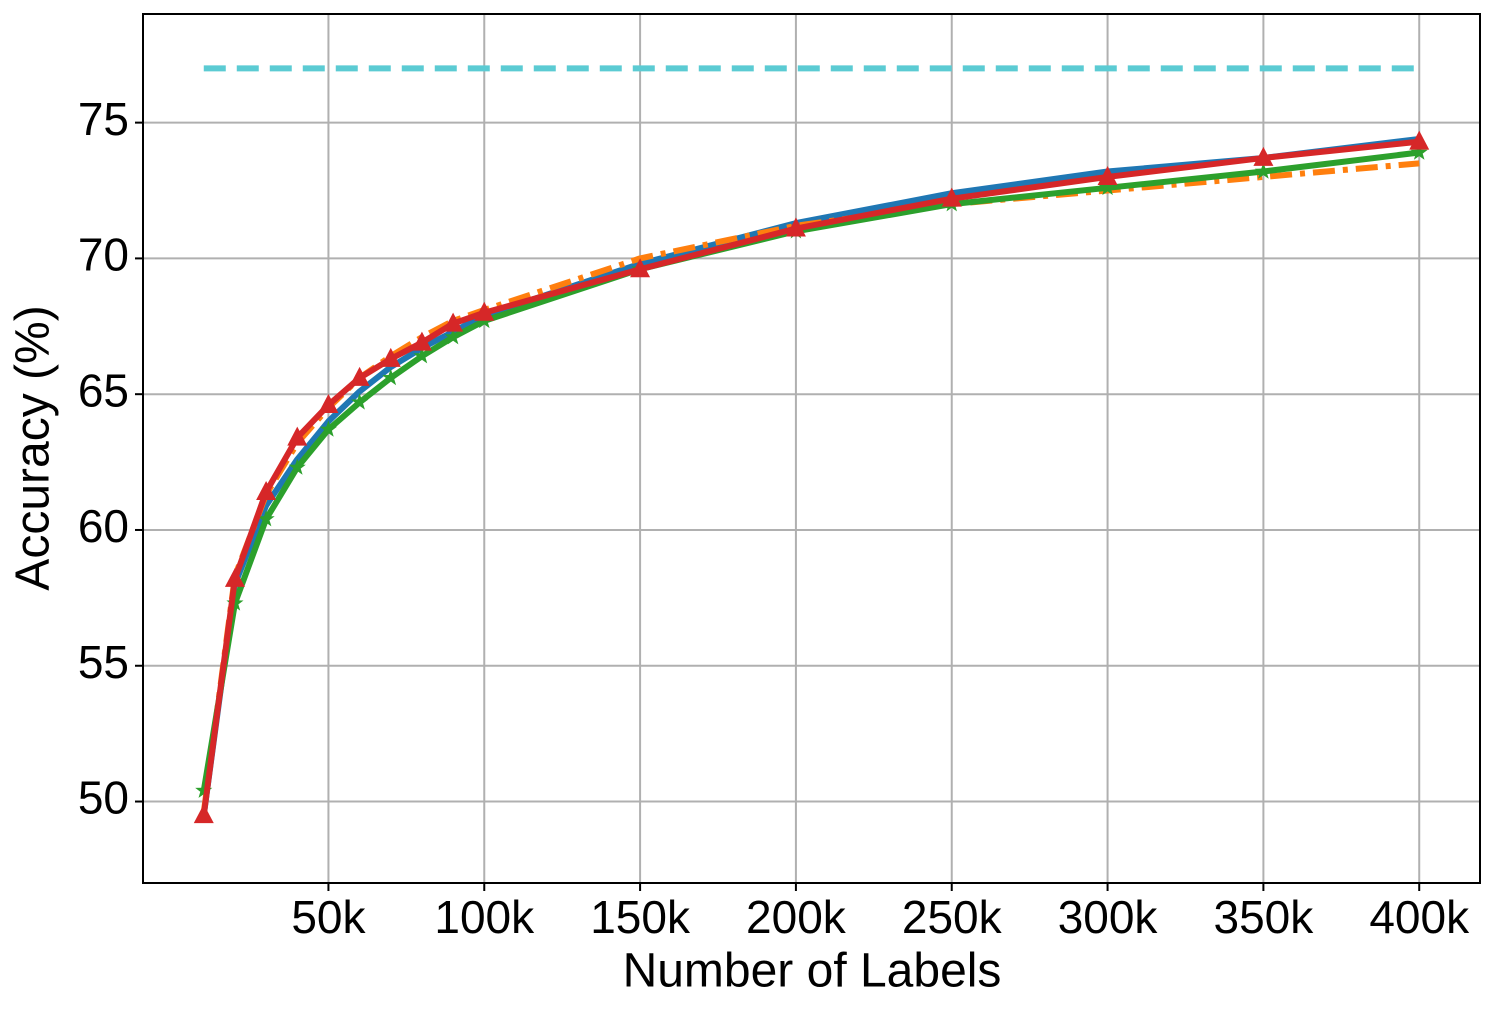  I want to click on x-tick-label: 200k, so click(796, 917).